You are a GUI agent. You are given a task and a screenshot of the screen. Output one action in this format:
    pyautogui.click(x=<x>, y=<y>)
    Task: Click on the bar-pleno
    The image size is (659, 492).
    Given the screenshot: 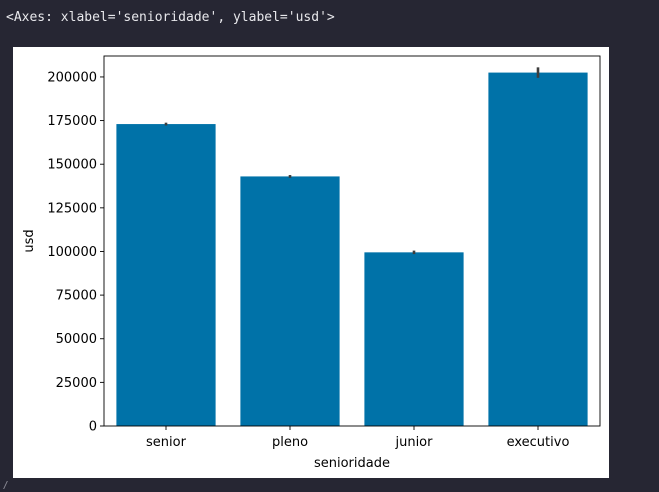 What is the action you would take?
    pyautogui.click(x=290, y=301)
    